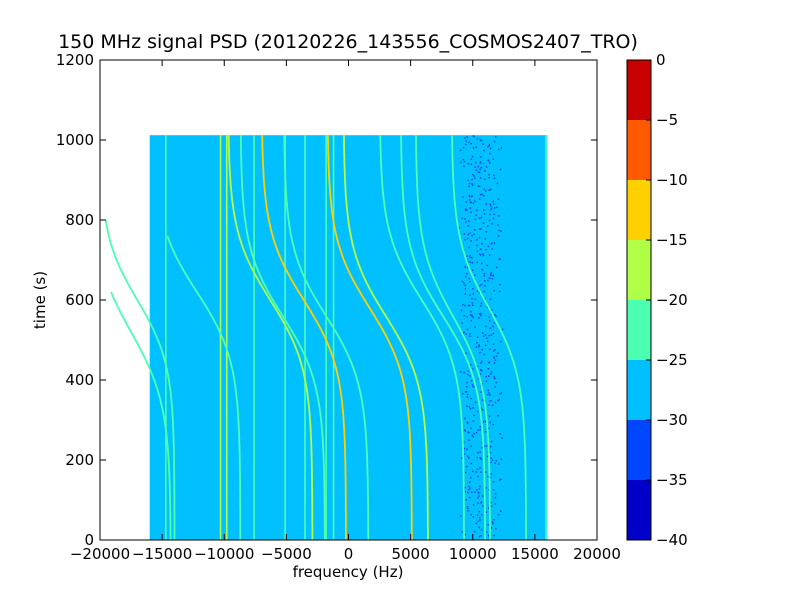 The height and width of the screenshot is (604, 800). Describe the element at coordinates (535, 554) in the screenshot. I see `x-tick-label: 15000` at that location.